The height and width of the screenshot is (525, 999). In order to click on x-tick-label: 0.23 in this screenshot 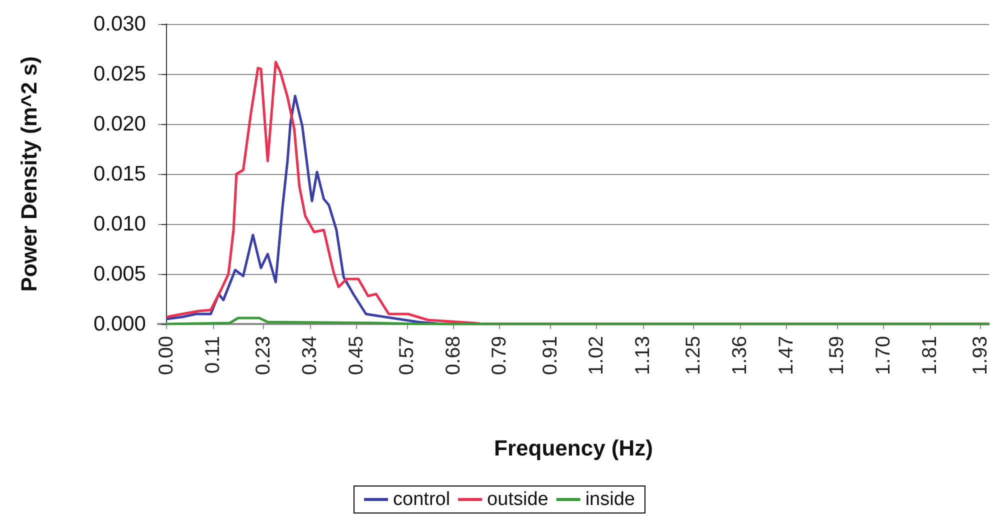, I will do `click(263, 355)`.